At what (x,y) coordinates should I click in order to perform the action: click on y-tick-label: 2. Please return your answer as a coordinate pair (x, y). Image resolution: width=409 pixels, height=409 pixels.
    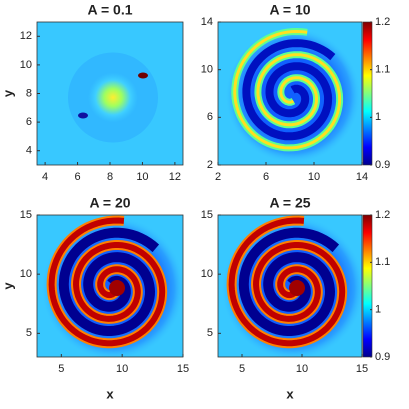
    Looking at the image, I should click on (210, 165).